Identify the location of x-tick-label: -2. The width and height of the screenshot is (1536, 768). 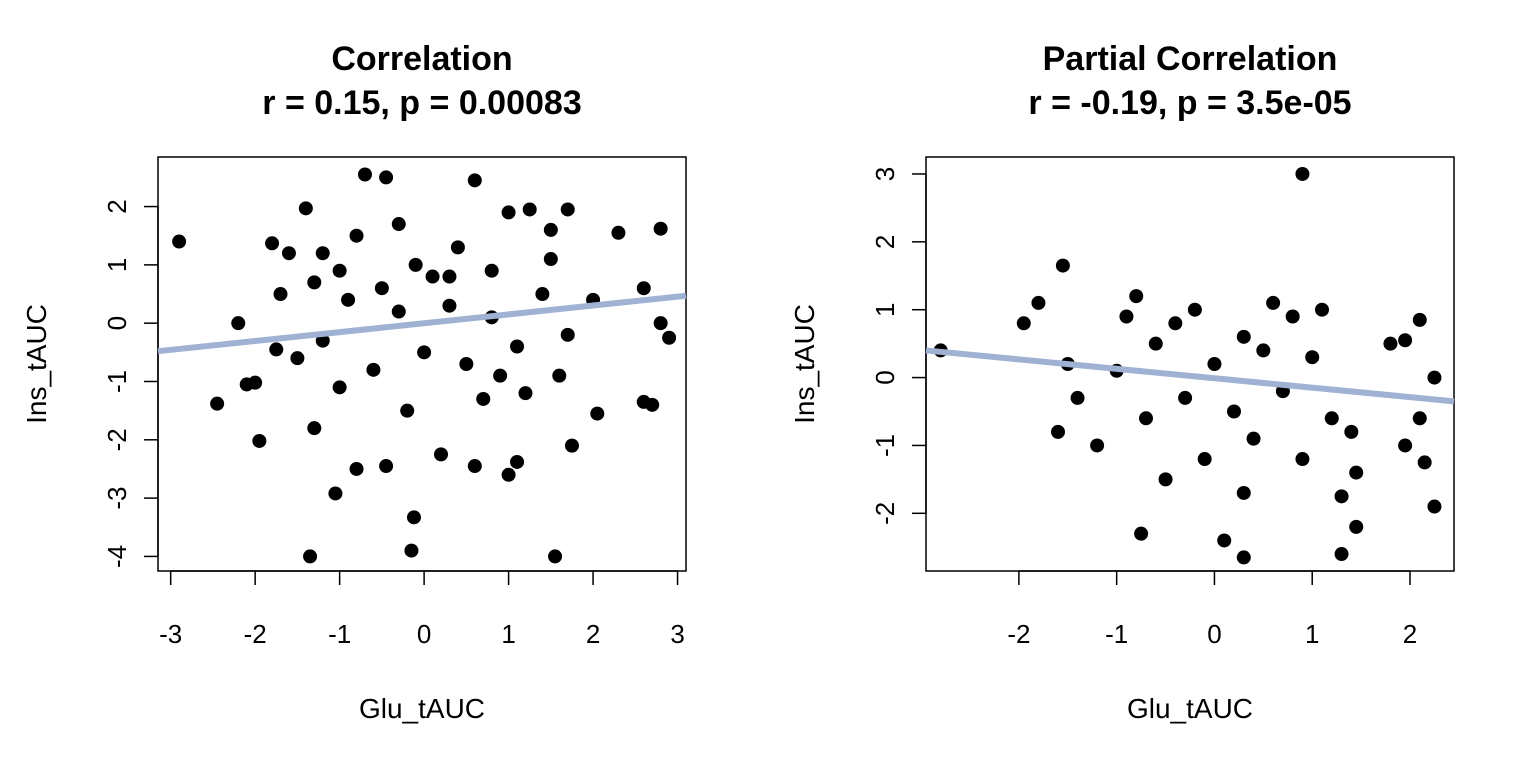
(255, 634).